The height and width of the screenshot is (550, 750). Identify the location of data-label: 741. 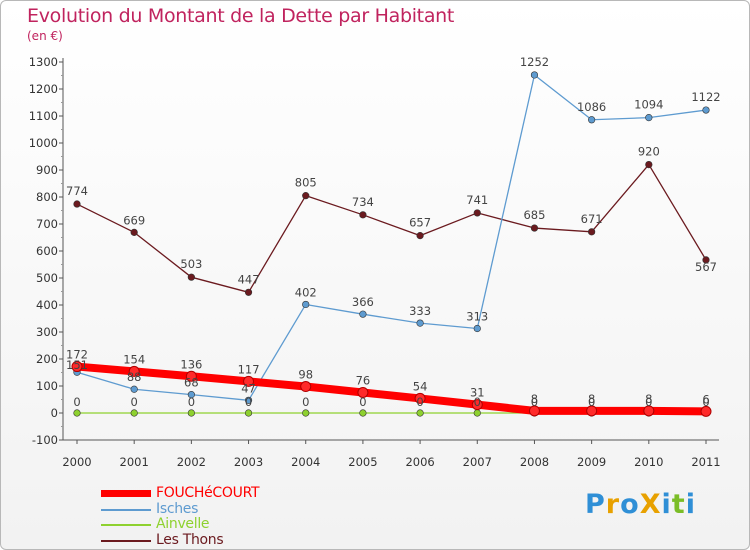
(477, 200).